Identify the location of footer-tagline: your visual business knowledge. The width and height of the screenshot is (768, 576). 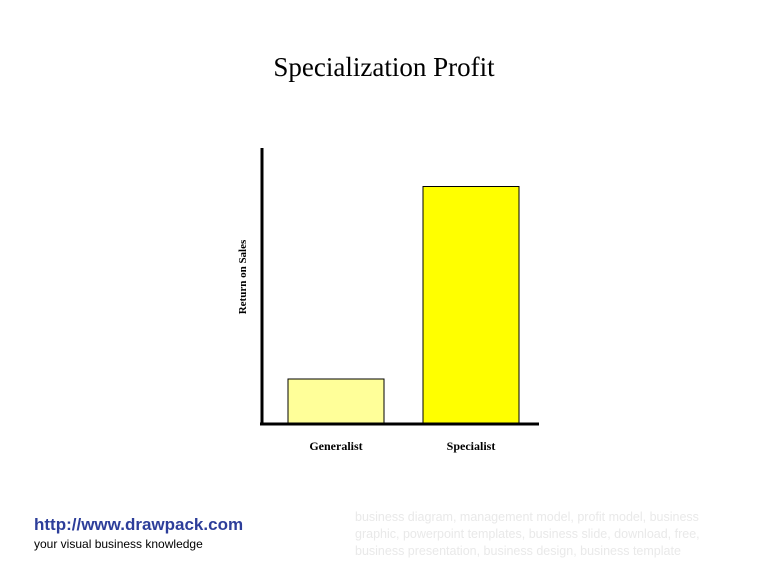
(118, 544).